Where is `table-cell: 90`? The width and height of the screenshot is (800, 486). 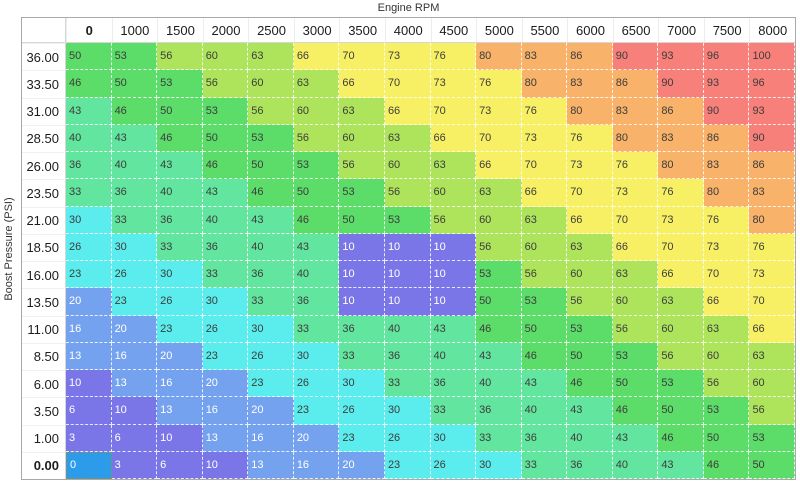
table-cell: 90 is located at coordinates (726, 111).